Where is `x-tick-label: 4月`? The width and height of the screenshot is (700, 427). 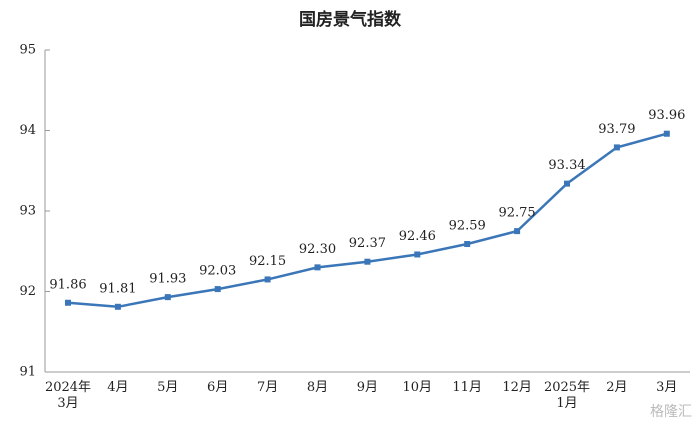
x-tick-label: 4月 is located at coordinates (118, 387).